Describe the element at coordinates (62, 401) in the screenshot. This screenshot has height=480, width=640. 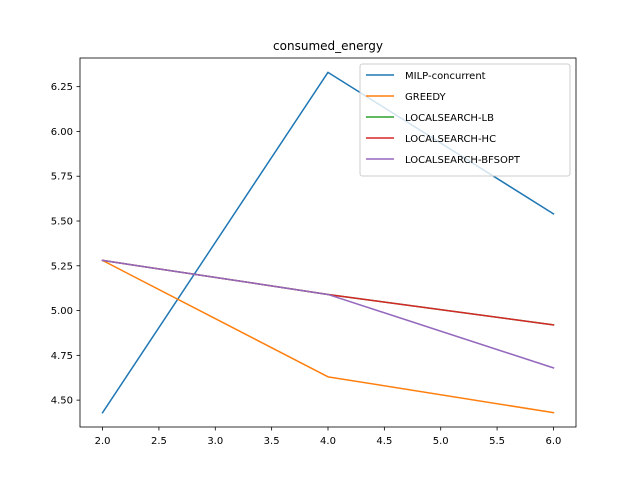
I see `y-tick-label: 4.50` at that location.